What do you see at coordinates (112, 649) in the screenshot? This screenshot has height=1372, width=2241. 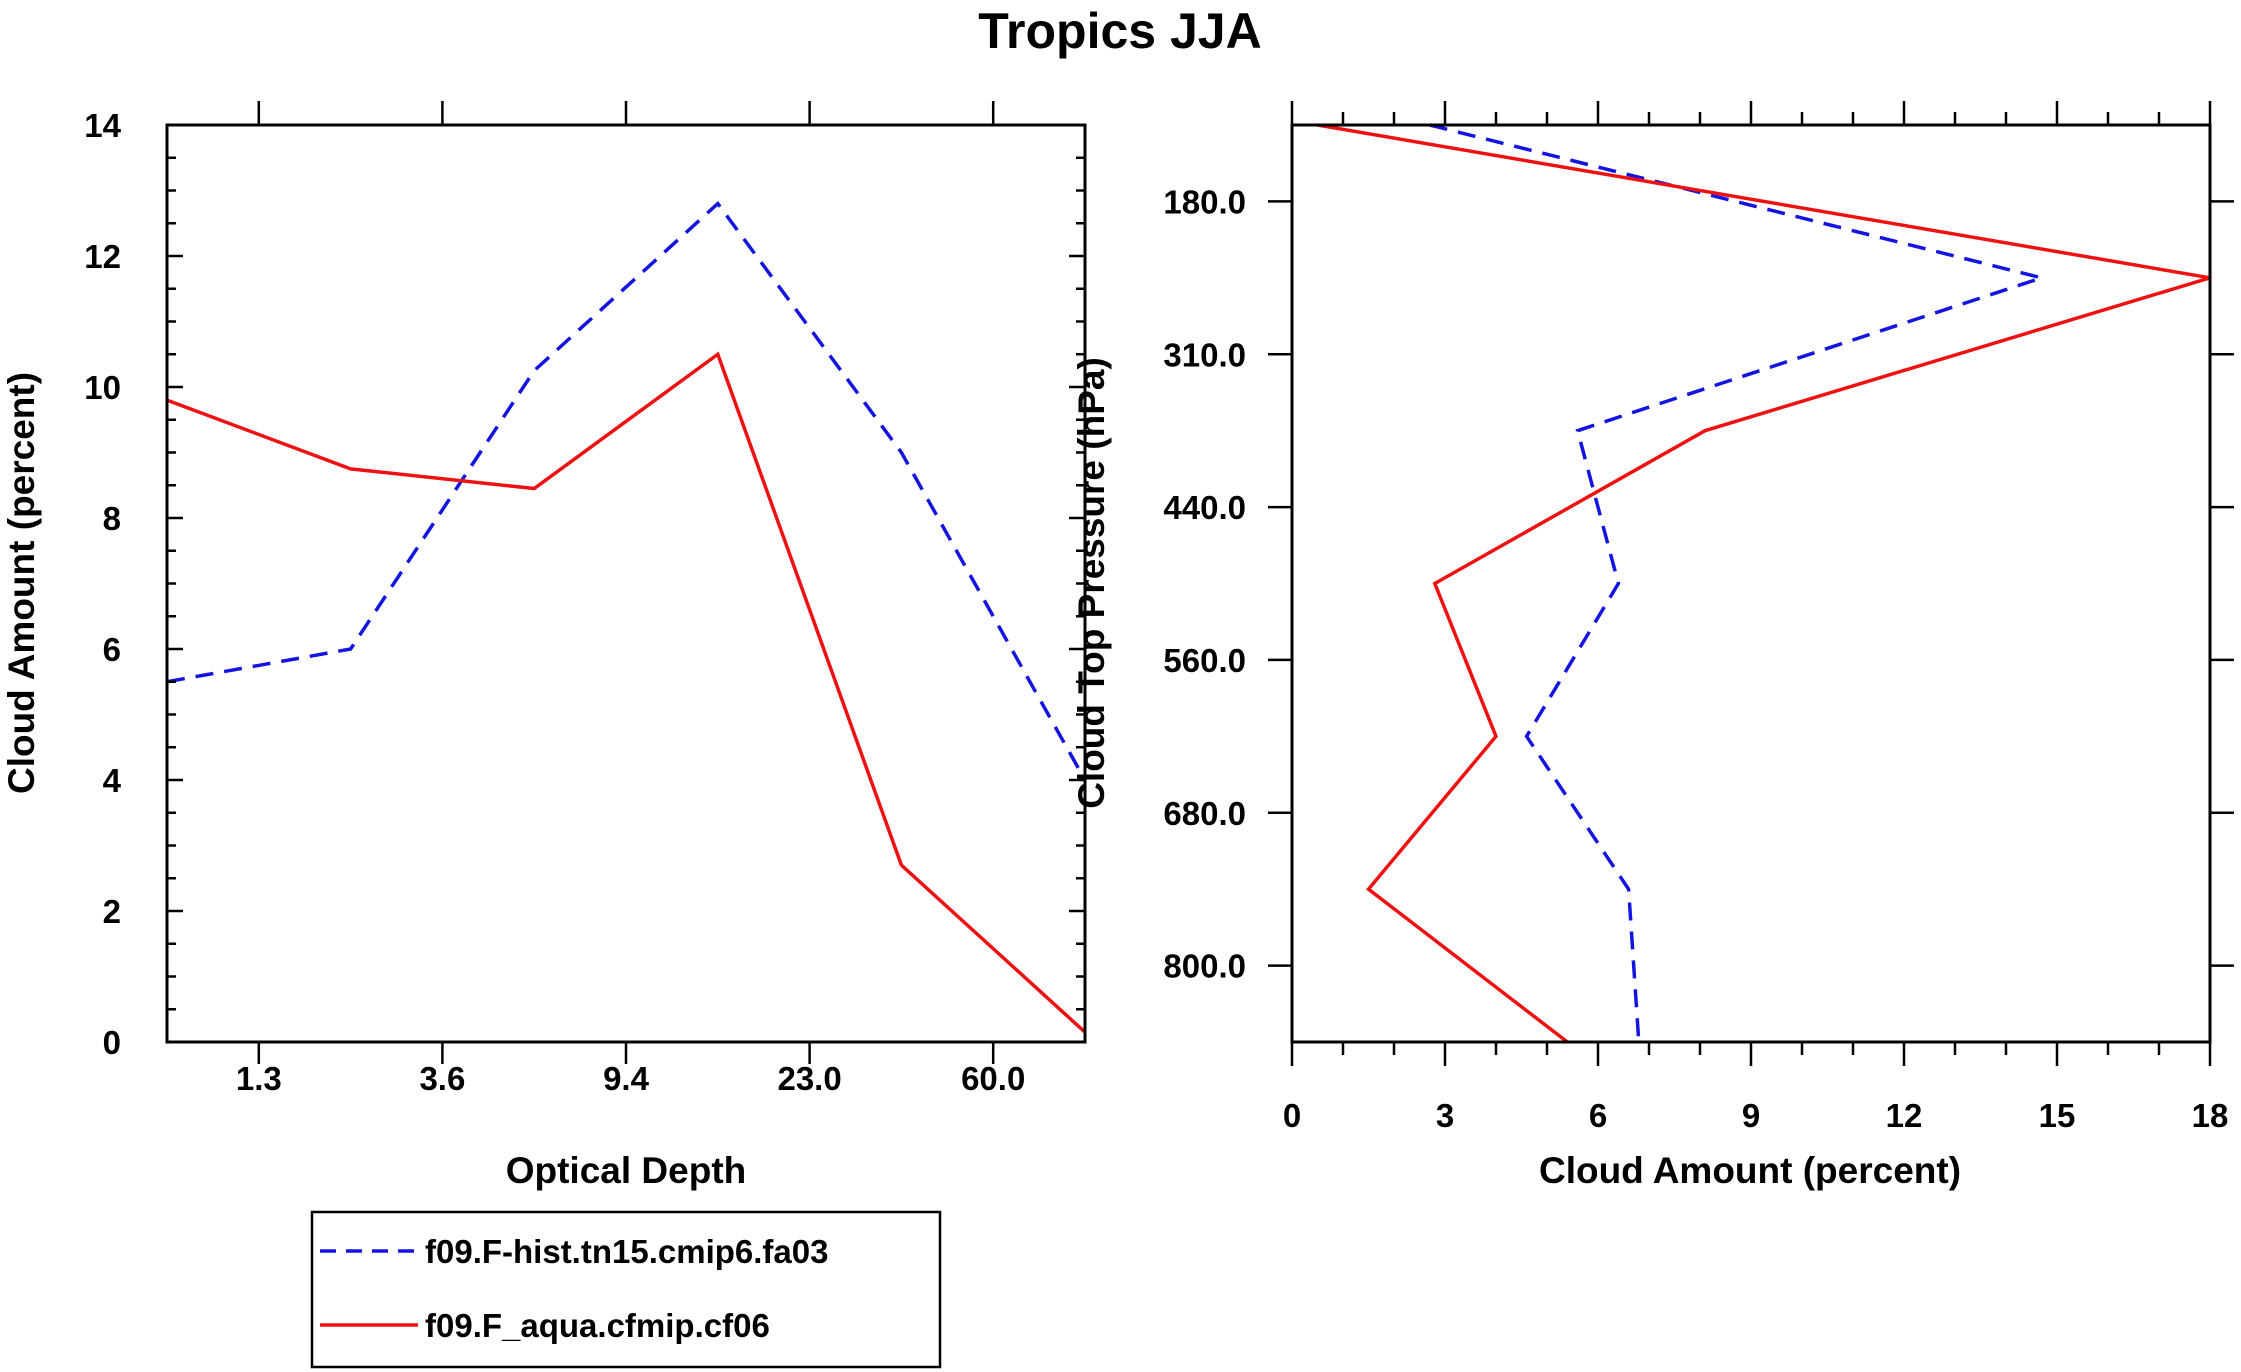 I see `left-y-tick-label: 6` at bounding box center [112, 649].